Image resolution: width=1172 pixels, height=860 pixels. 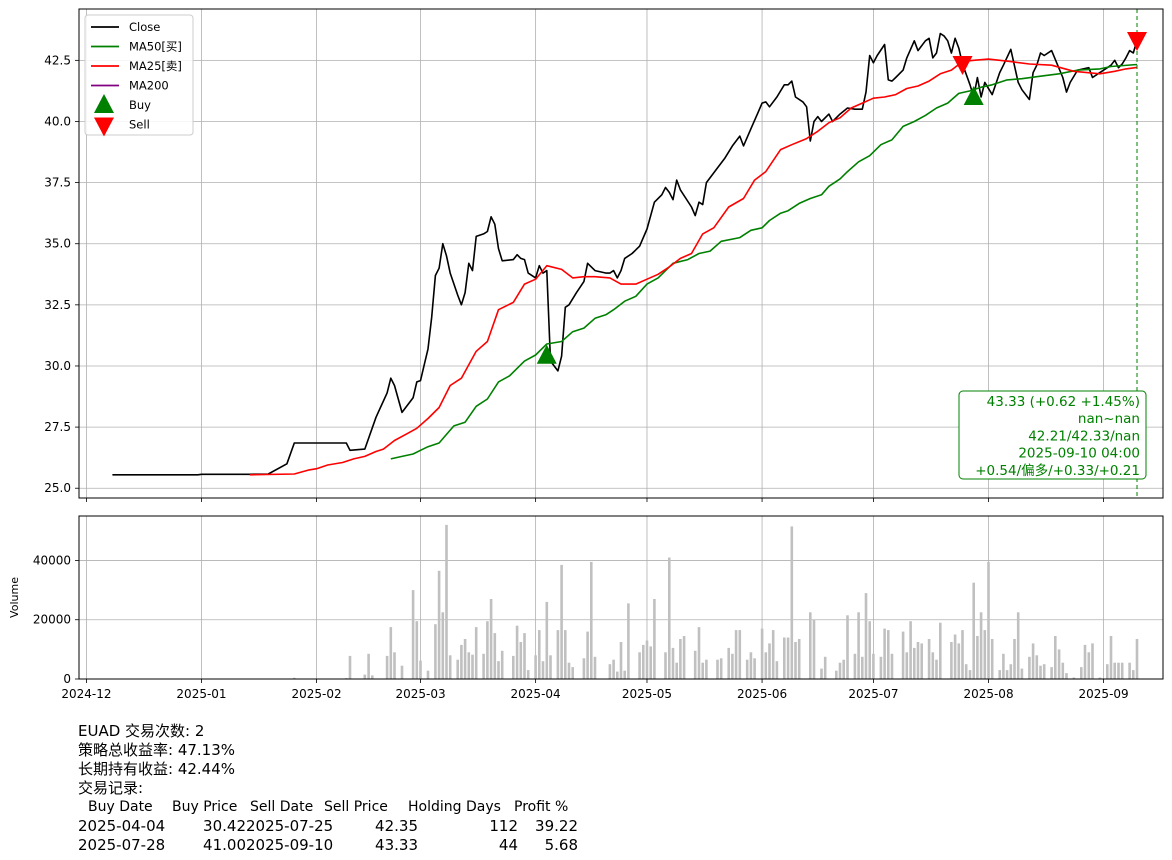 I want to click on trade-log-title: 交易记录:, so click(x=111, y=788).